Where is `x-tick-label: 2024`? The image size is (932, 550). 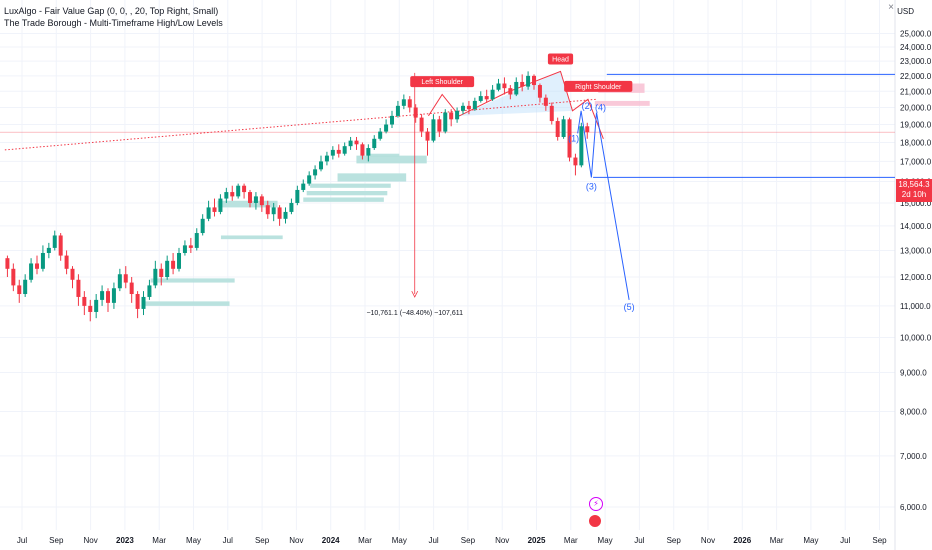 x-tick-label: 2024 is located at coordinates (331, 540).